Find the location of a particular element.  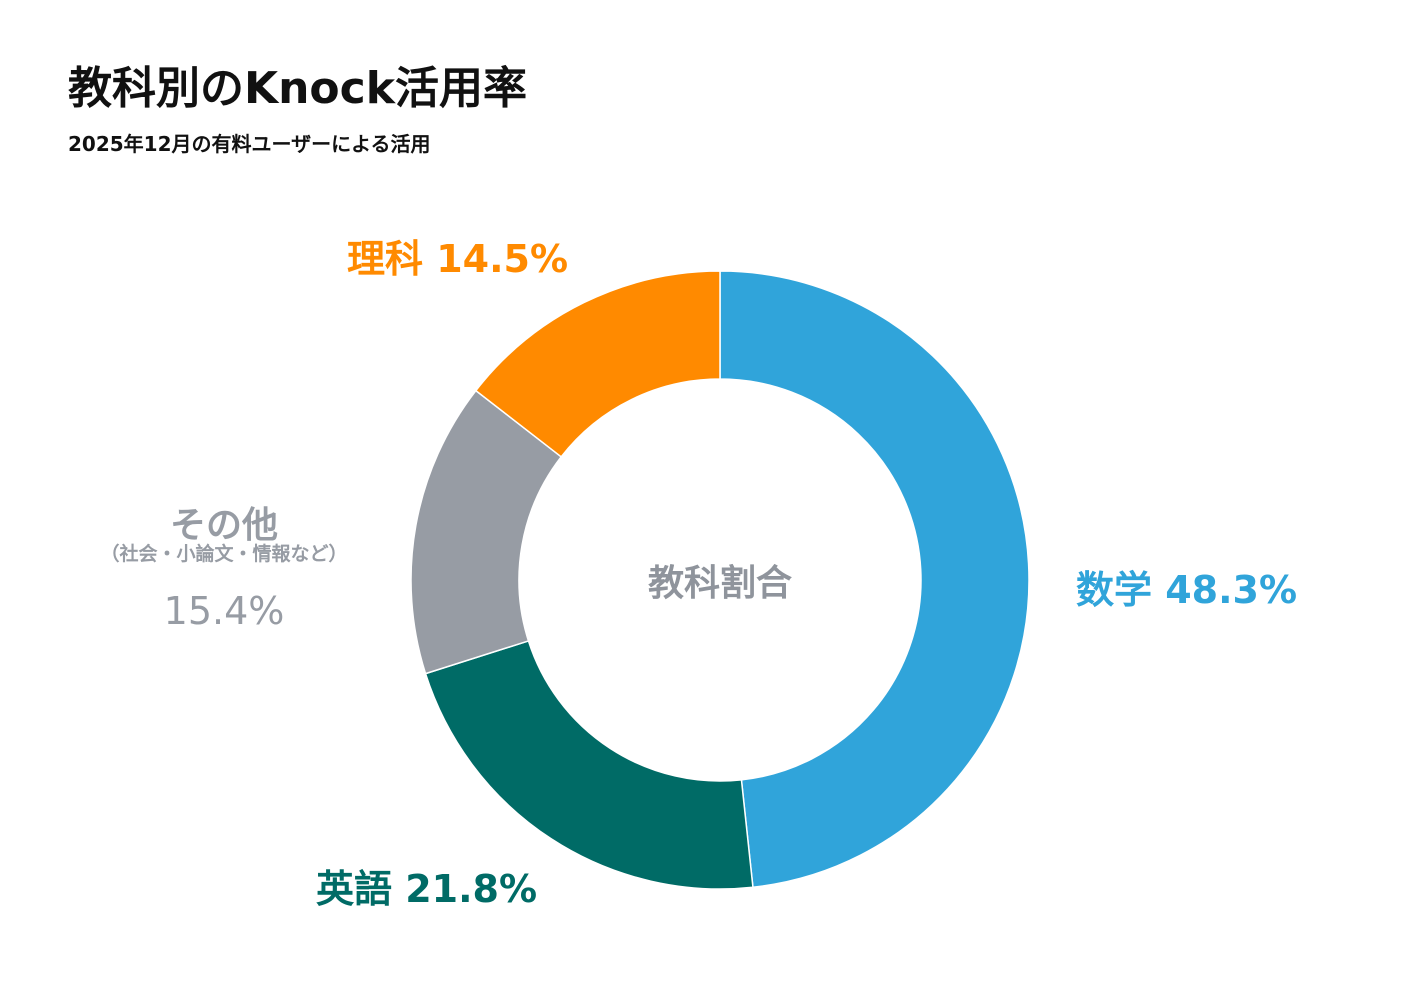

slice-label-other-name: その他 is located at coordinates (224, 525).